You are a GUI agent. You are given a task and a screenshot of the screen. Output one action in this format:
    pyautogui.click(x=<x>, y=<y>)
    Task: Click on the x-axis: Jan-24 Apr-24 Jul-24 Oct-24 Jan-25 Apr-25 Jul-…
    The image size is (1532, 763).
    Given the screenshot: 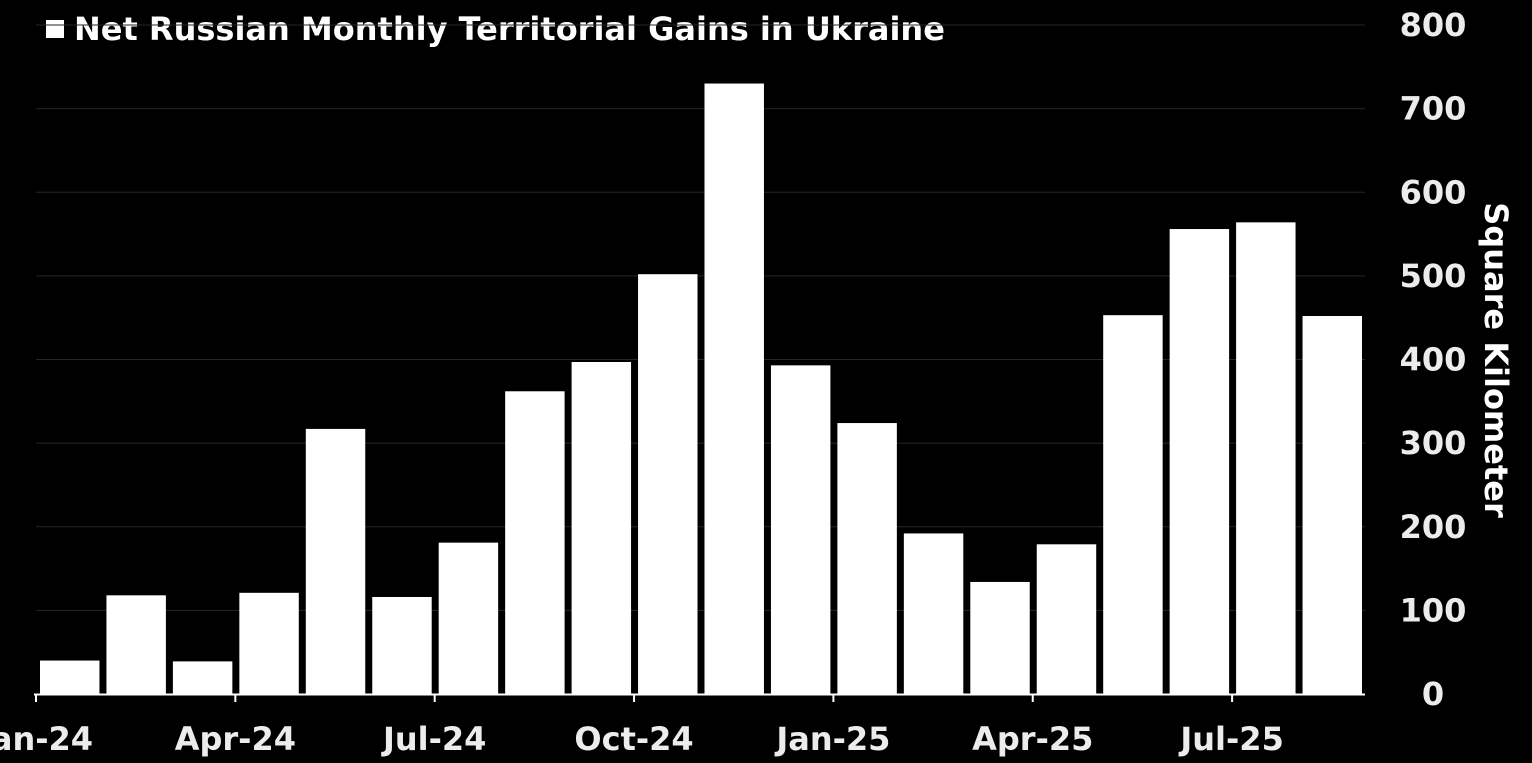 What is the action you would take?
    pyautogui.click(x=682, y=725)
    